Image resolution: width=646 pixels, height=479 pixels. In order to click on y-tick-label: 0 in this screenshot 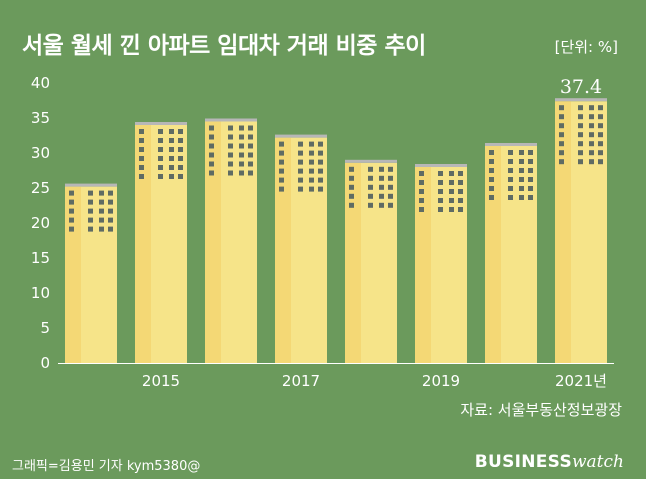, I will do `click(45, 363)`.